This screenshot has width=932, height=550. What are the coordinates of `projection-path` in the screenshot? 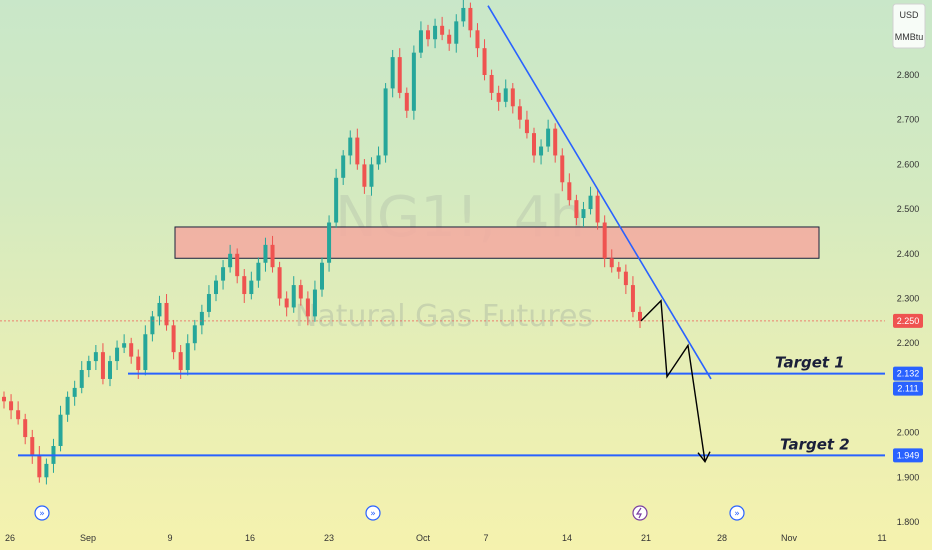 It's located at (673, 380).